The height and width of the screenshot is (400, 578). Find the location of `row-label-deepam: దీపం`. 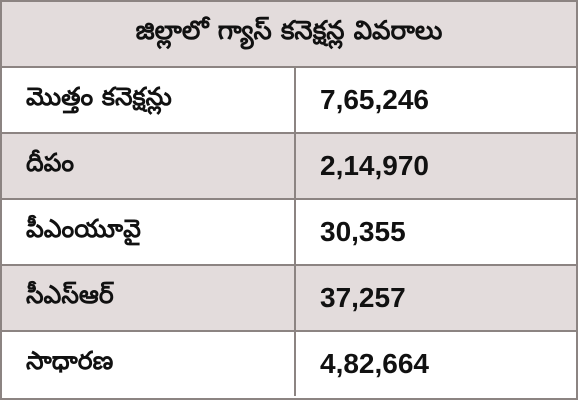

row-label-deepam: దీపం is located at coordinates (149, 166).